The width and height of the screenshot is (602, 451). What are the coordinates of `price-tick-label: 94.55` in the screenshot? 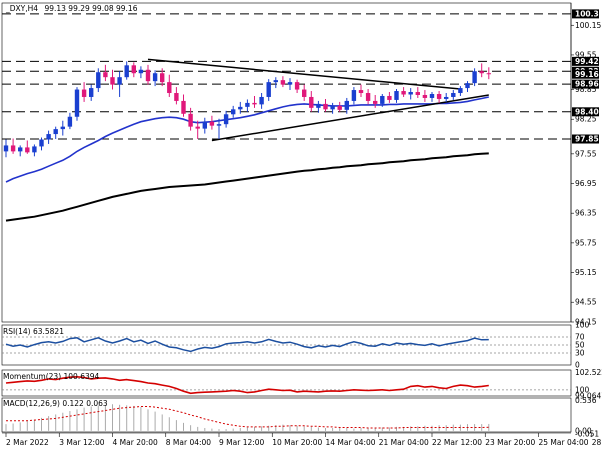 It's located at (586, 302).